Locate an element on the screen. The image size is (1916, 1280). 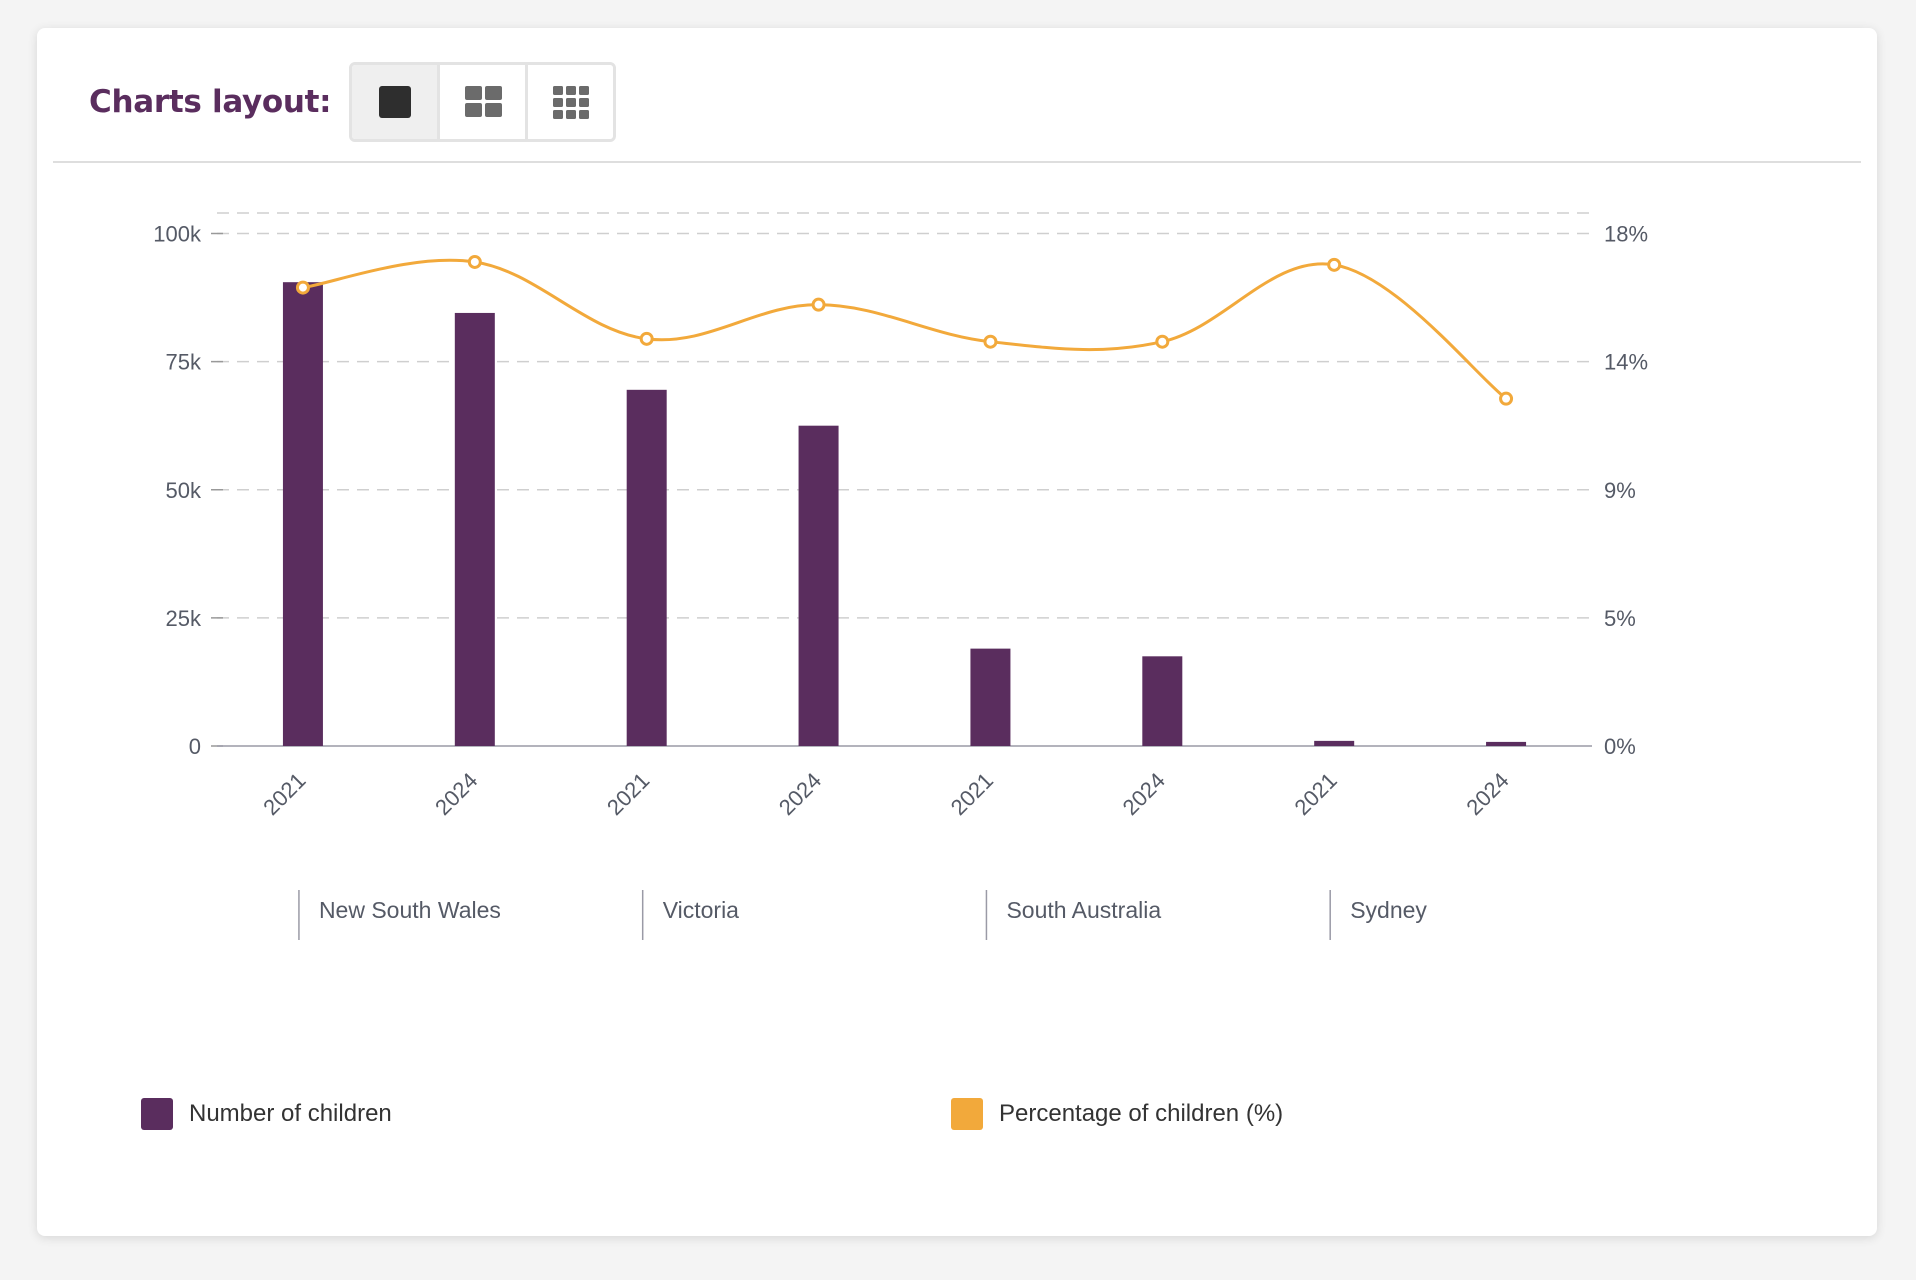
legend-bar-label: Number of children is located at coordinates (290, 1113).